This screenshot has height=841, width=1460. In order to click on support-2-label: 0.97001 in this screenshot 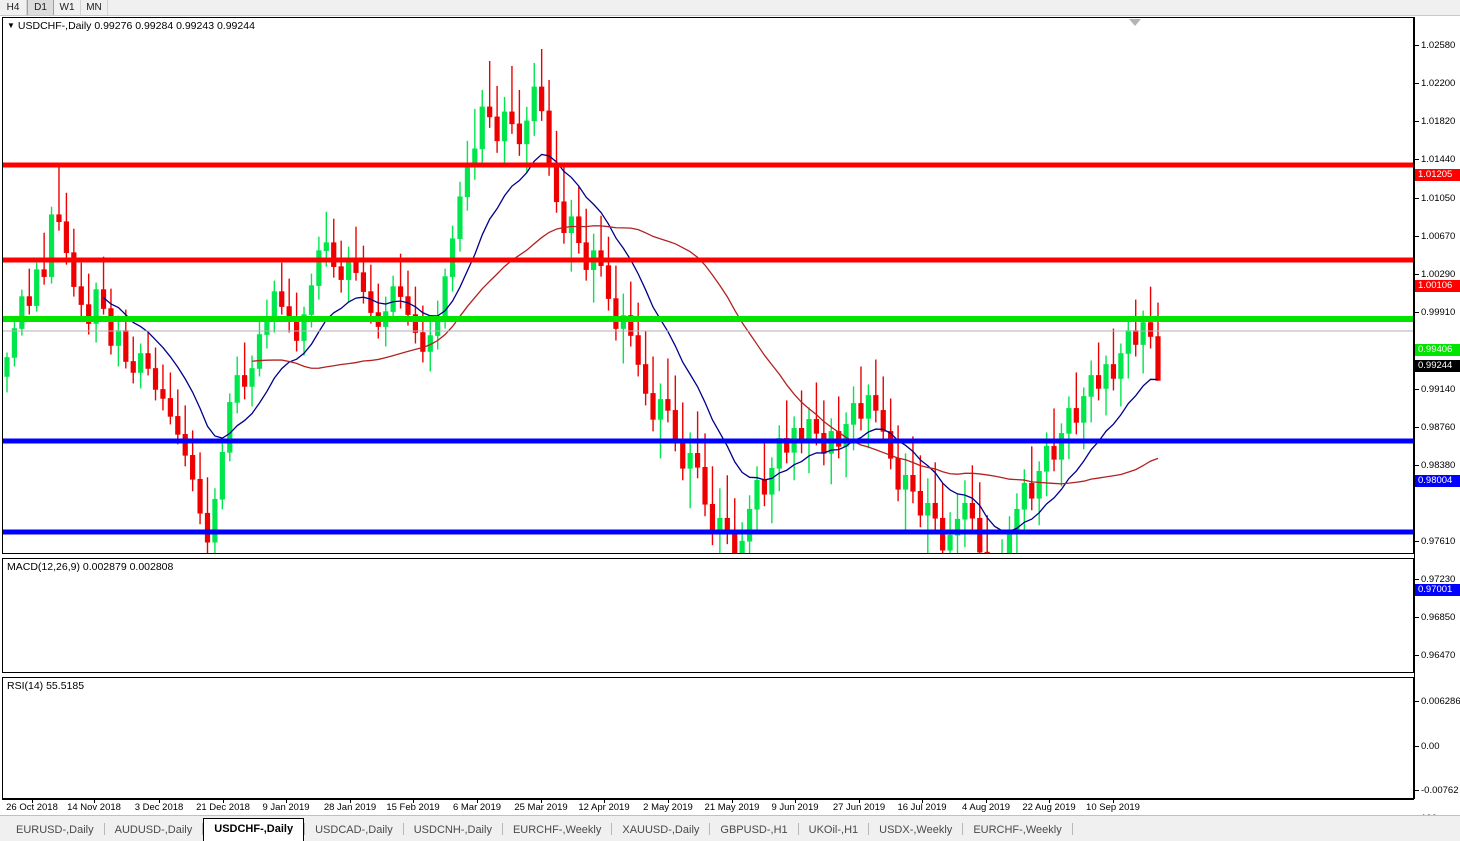, I will do `click(1437, 590)`.